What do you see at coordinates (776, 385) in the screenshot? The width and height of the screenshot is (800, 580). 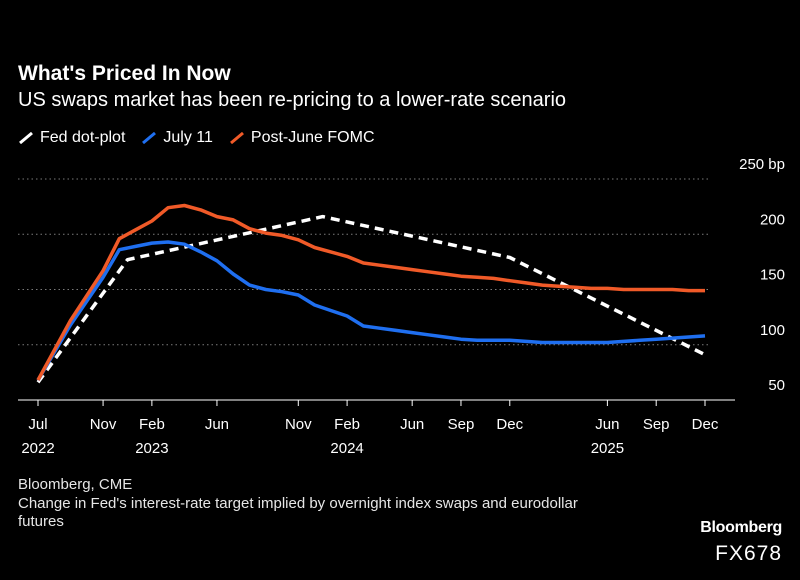 I see `y-tick-label: 50` at bounding box center [776, 385].